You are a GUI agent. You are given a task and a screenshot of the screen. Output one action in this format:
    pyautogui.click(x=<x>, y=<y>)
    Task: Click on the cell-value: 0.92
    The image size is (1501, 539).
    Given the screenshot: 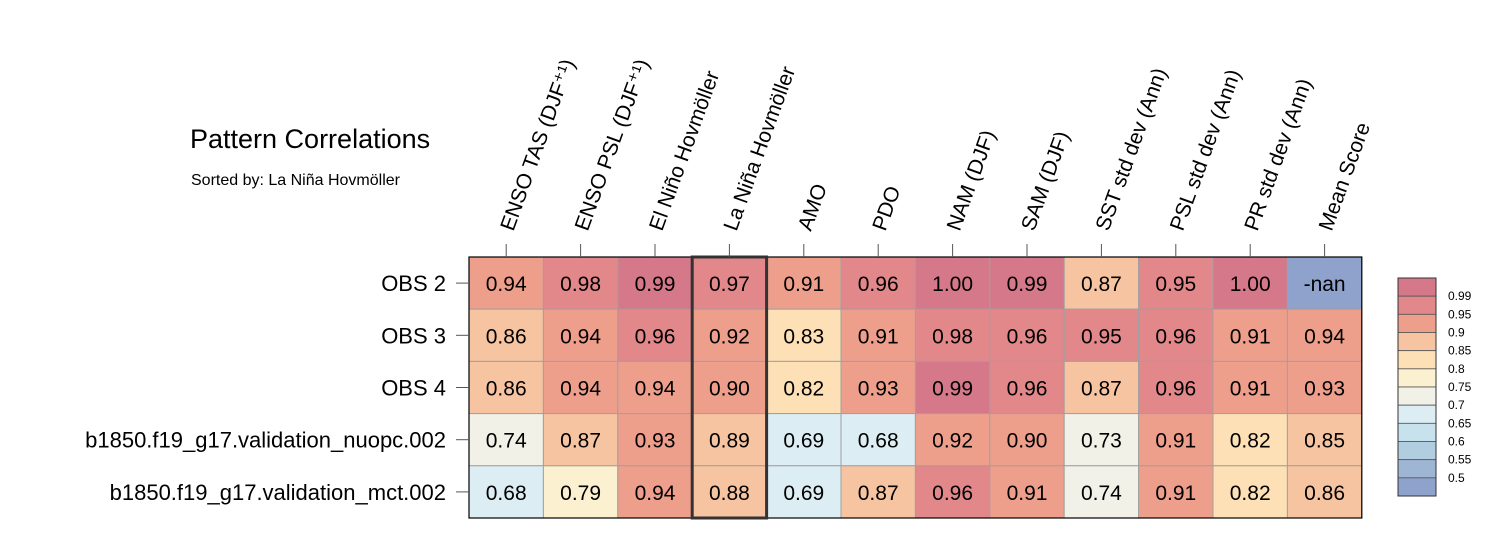 What is the action you would take?
    pyautogui.click(x=729, y=336)
    